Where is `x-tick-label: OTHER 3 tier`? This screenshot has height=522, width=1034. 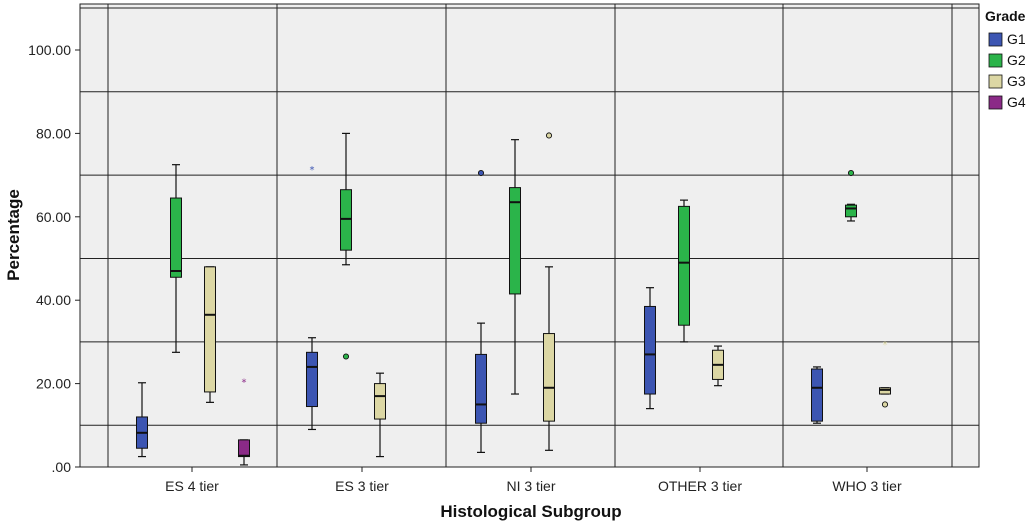 x-tick-label: OTHER 3 tier is located at coordinates (700, 486).